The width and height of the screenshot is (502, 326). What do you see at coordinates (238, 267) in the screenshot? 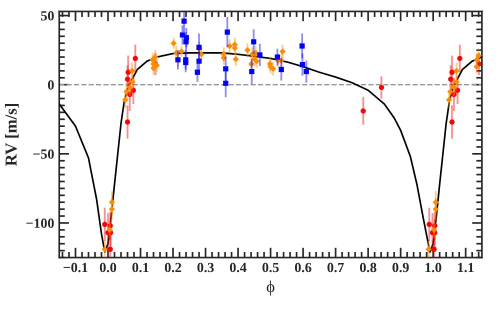
I see `x-tick-label: 0.4` at bounding box center [238, 267].